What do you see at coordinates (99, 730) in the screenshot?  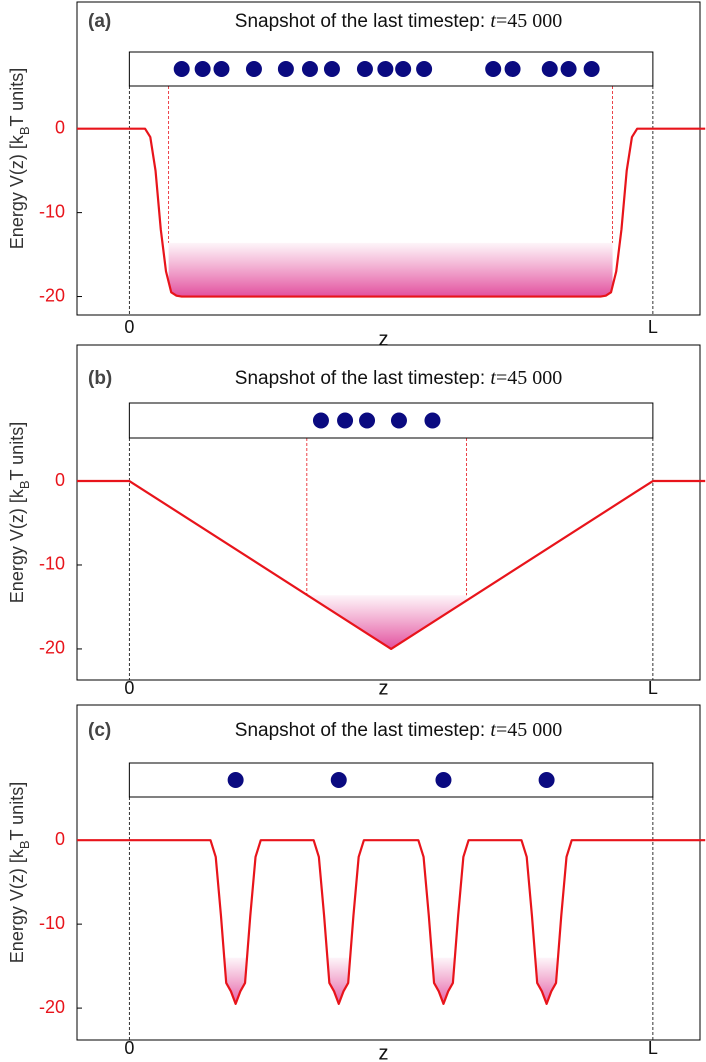 I see `panel-label: (c)` at bounding box center [99, 730].